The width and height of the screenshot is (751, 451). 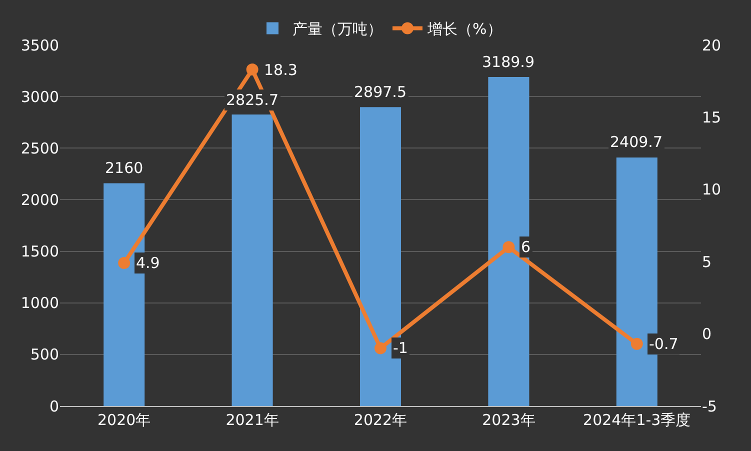 I want to click on data-label: -0.7, so click(x=663, y=344).